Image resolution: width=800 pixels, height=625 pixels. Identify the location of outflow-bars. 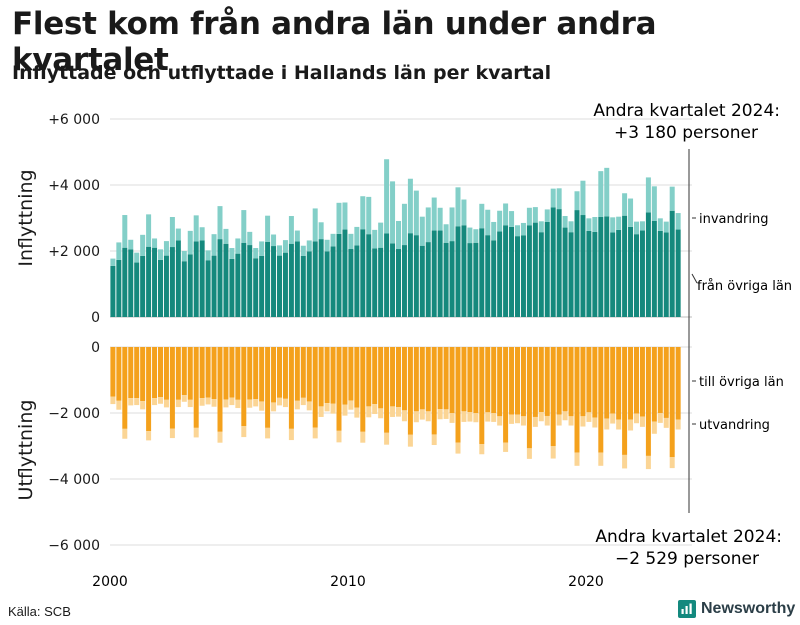
(395, 408).